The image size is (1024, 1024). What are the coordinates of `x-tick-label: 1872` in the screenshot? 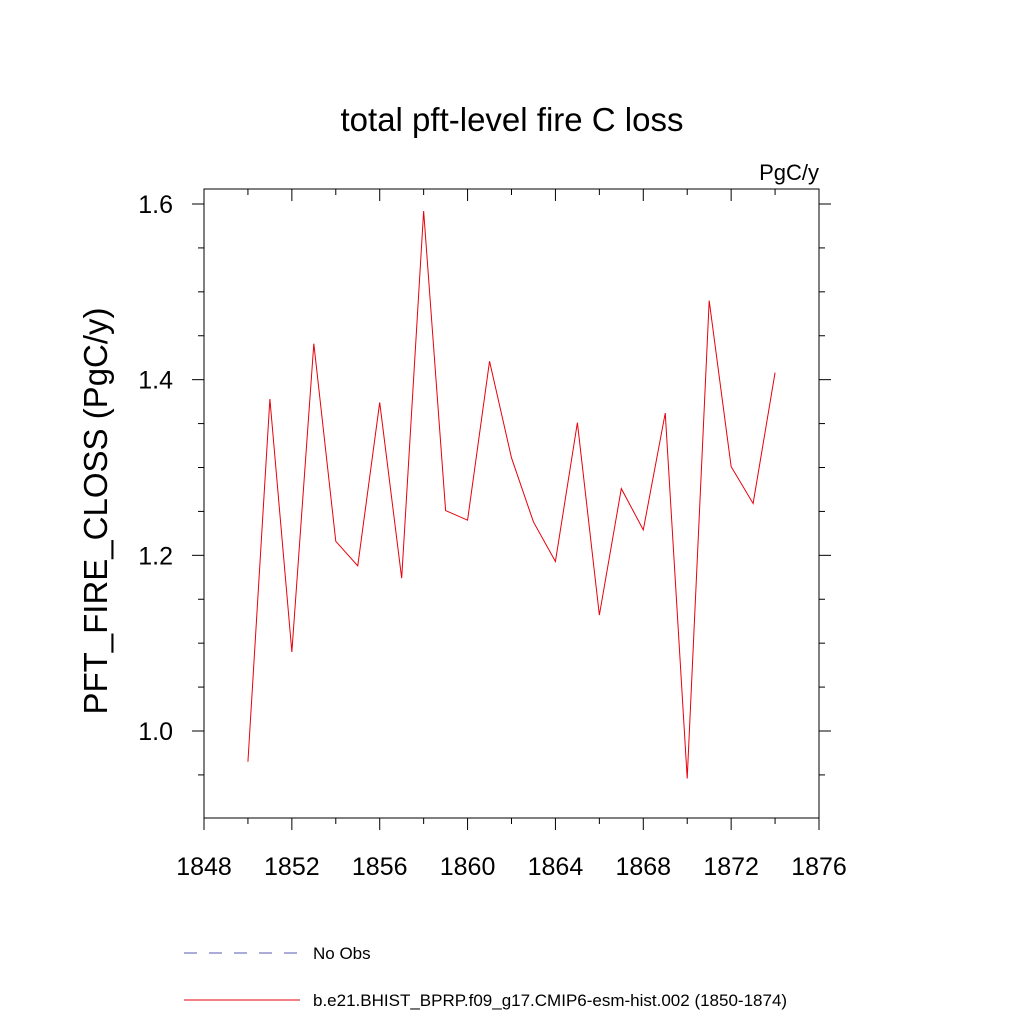 It's located at (731, 867).